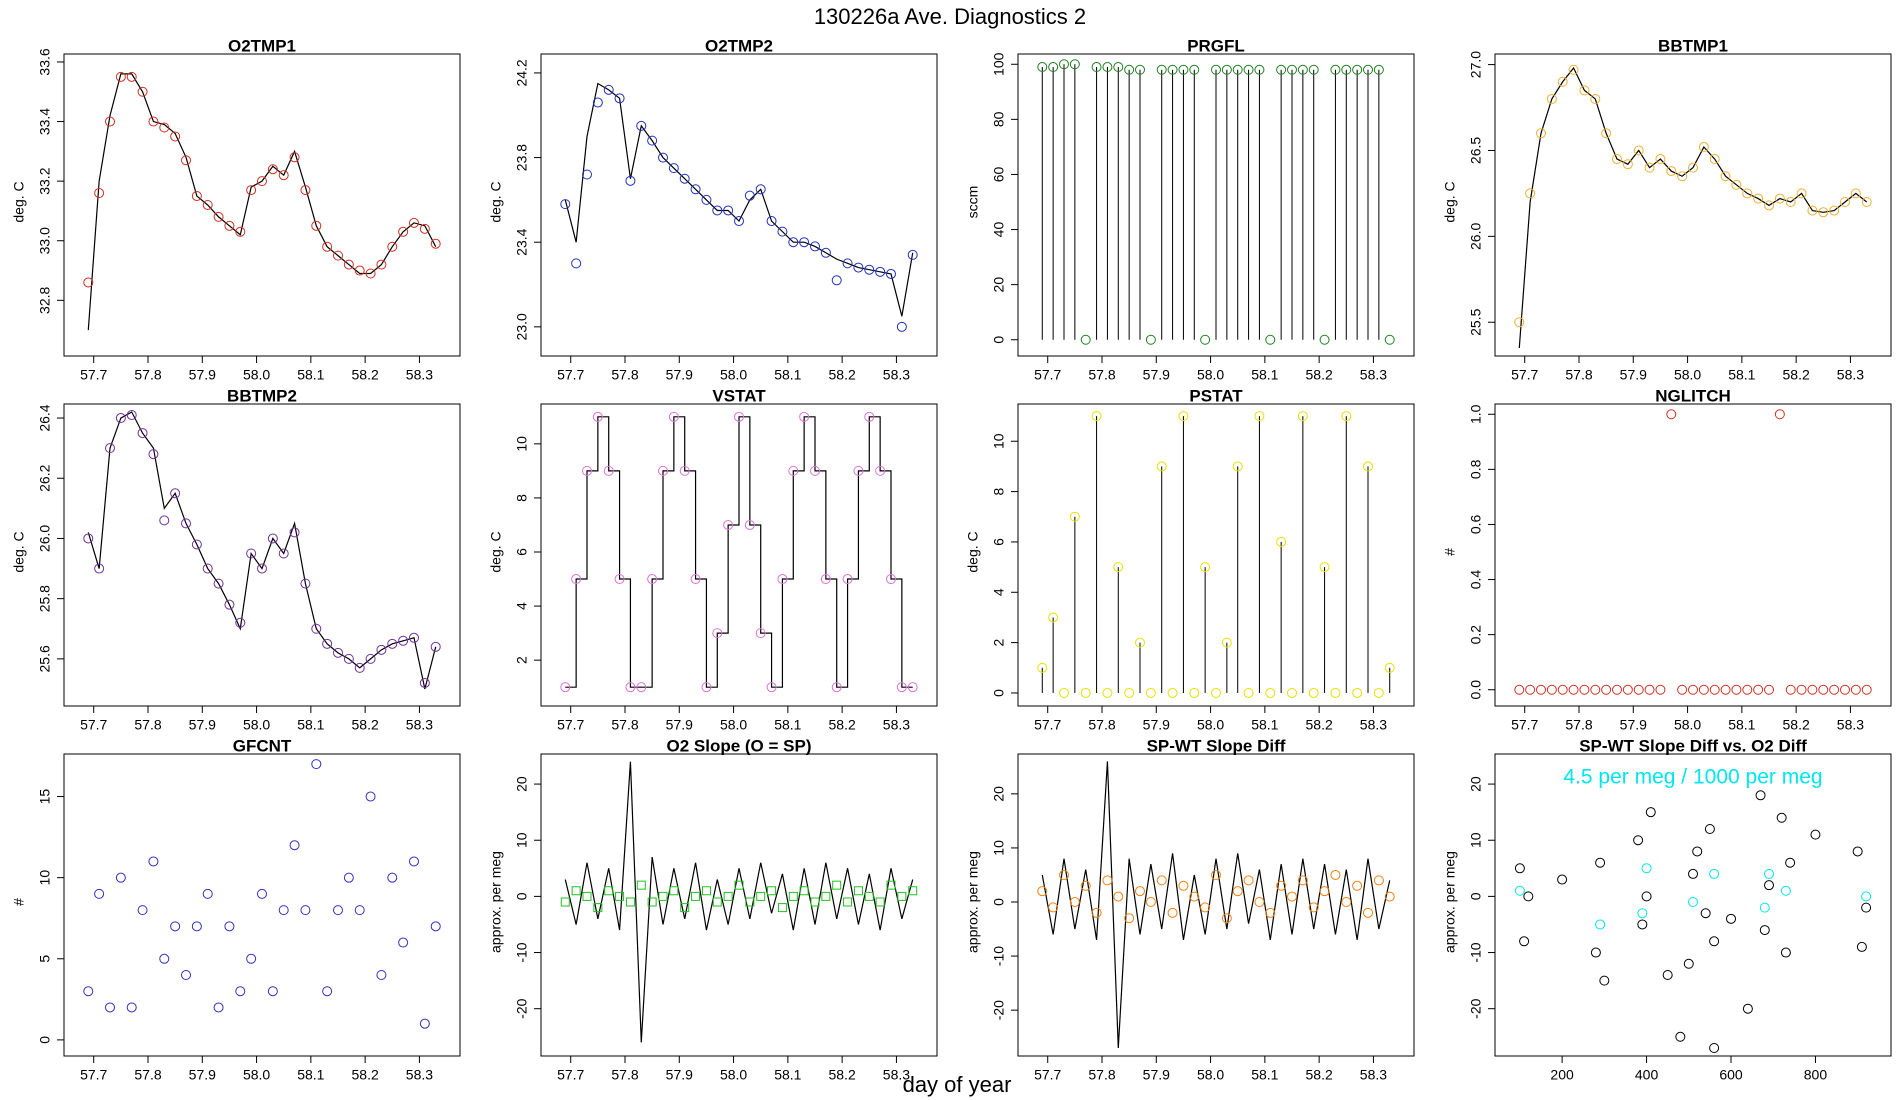 Image resolution: width=1900 pixels, height=1100 pixels. I want to click on y-tick-label: 1.0, so click(1476, 414).